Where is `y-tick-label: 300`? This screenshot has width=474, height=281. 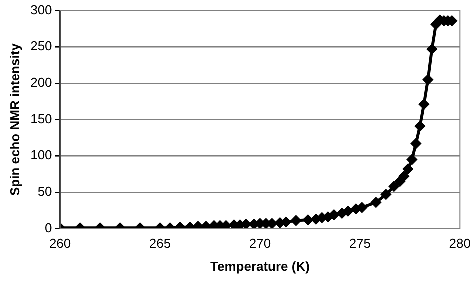
y-tick-label: 300 is located at coordinates (41, 10).